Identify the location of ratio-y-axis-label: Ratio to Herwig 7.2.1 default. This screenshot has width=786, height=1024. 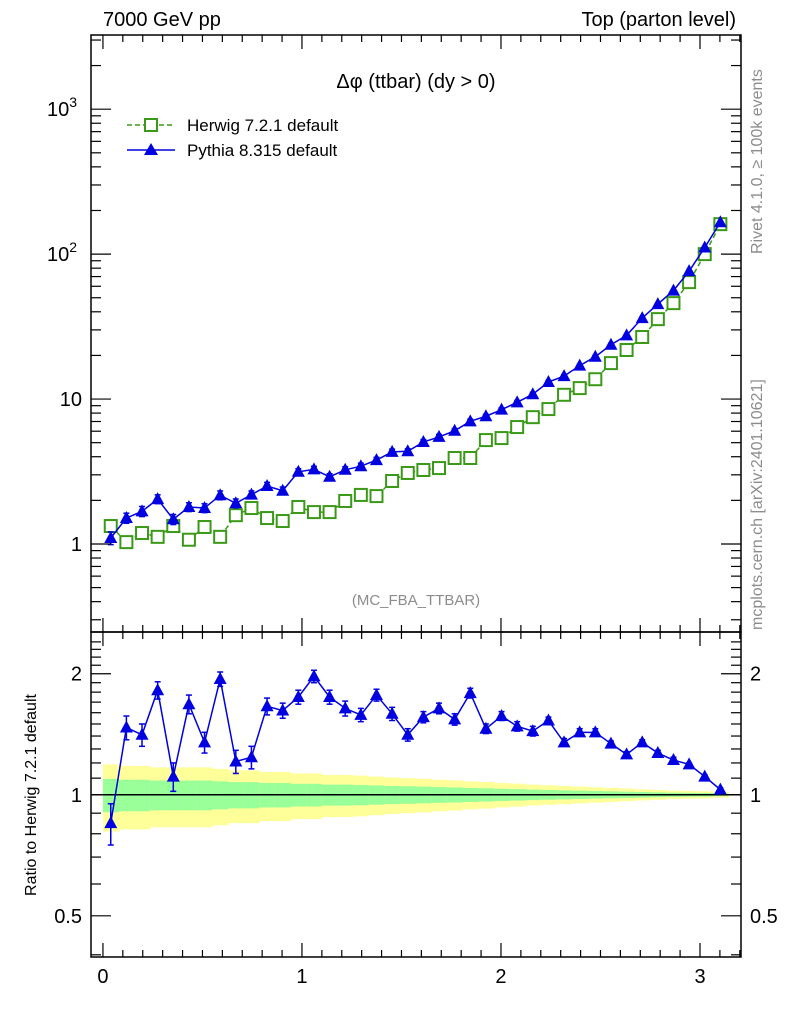
(31, 795).